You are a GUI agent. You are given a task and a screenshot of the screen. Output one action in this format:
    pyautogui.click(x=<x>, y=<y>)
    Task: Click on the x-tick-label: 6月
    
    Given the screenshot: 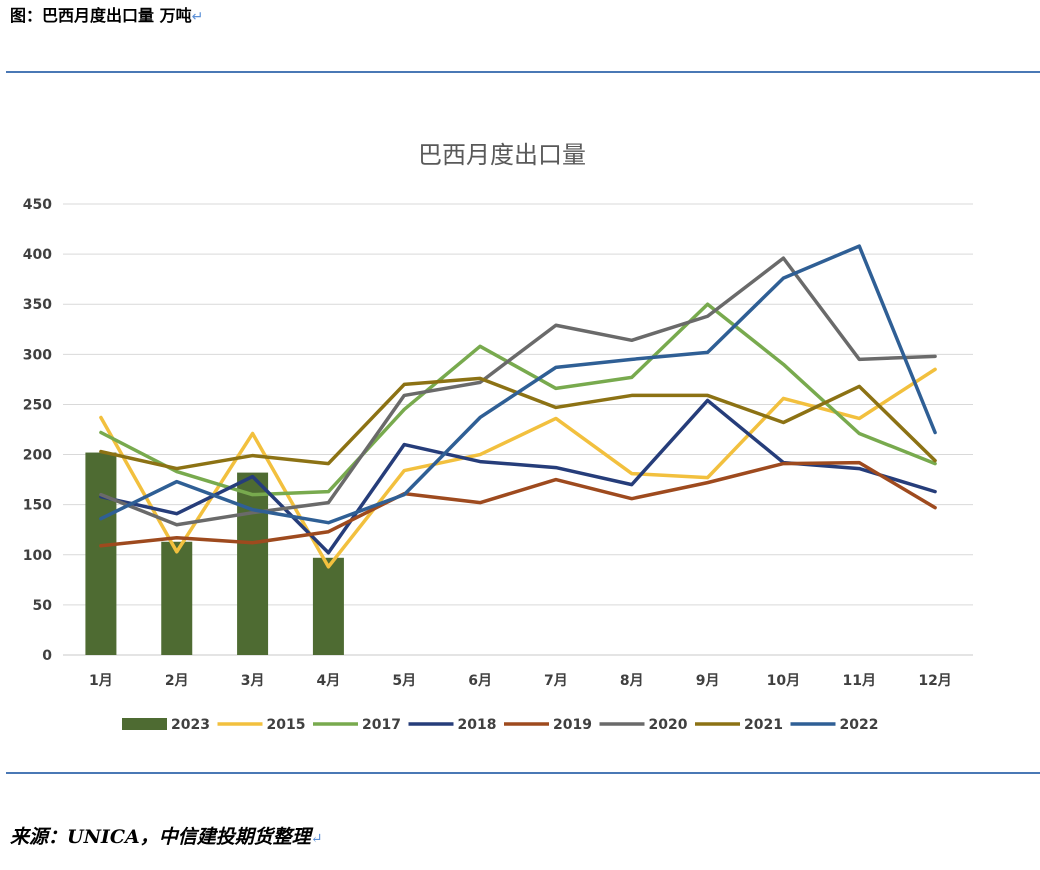 What is the action you would take?
    pyautogui.click(x=480, y=681)
    